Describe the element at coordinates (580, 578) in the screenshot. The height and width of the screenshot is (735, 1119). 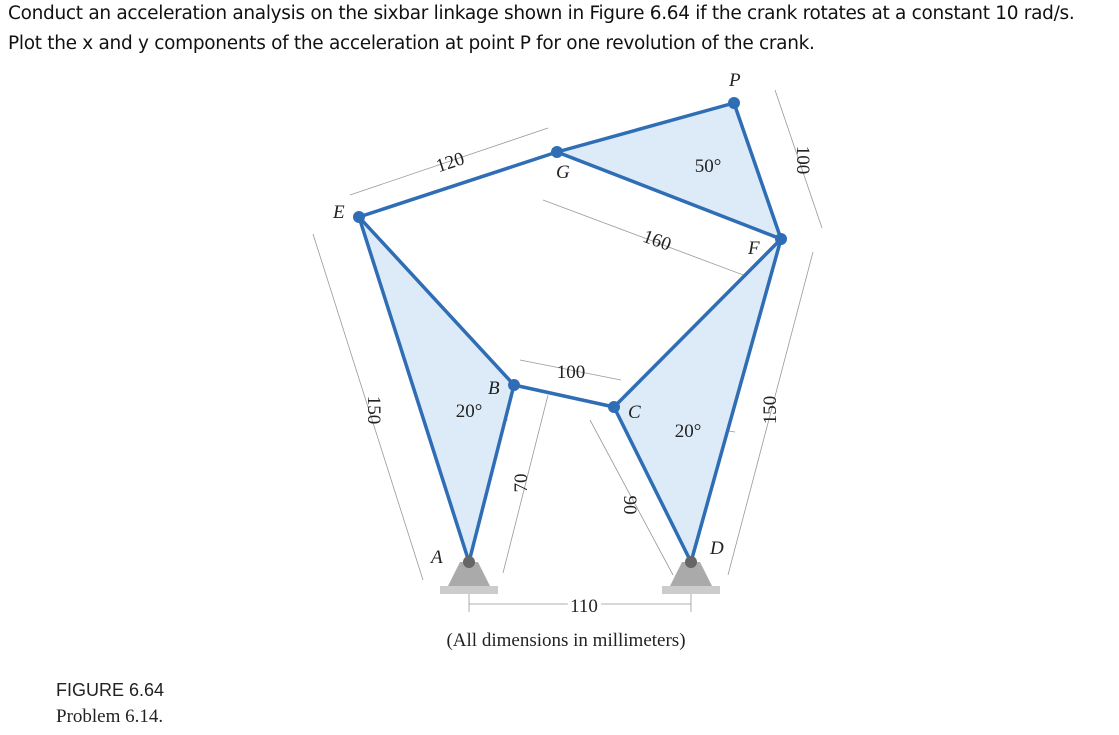
I see `ground-support` at that location.